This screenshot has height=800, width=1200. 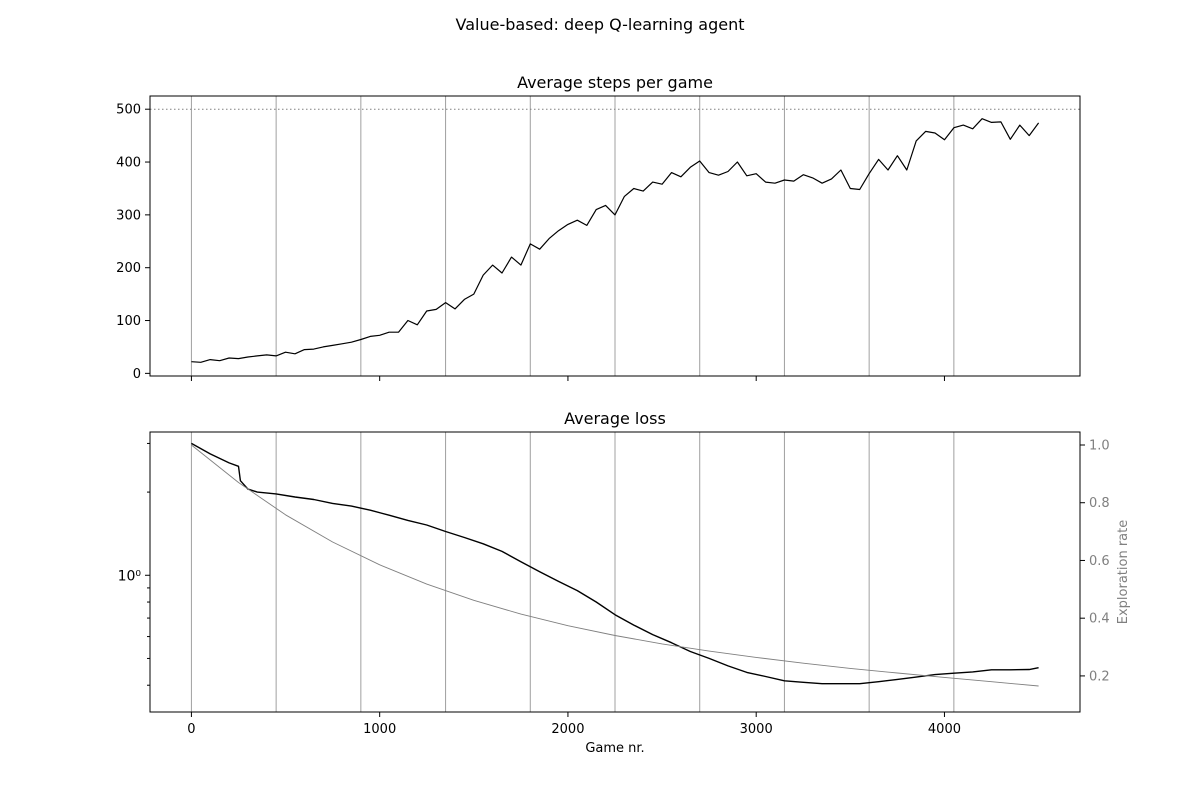 I want to click on top-ytick-label-1: 100, so click(x=128, y=321).